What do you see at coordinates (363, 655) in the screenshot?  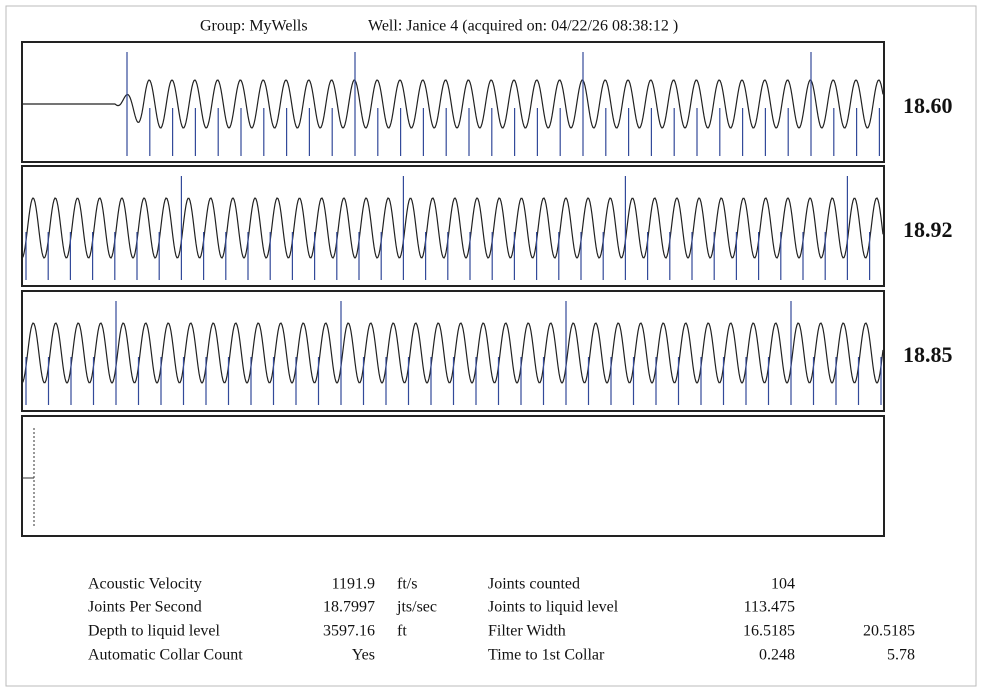 I see `result-value: Yes` at bounding box center [363, 655].